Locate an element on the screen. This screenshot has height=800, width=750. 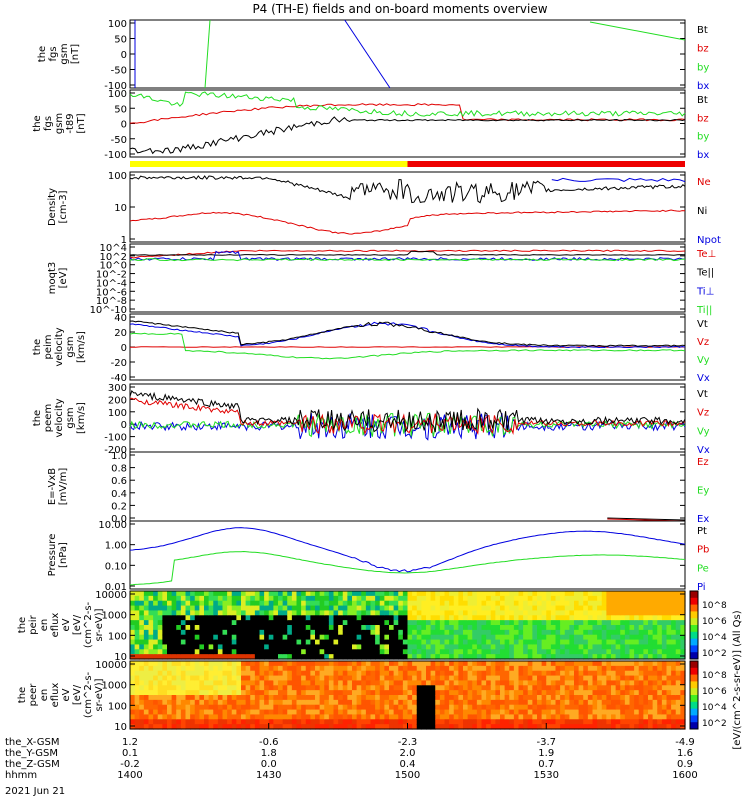
series-vt is located at coordinates (407, 333).